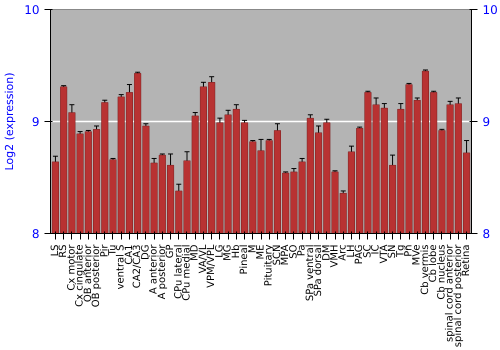 This screenshot has width=500, height=350. I want to click on x-tick-label: Retina, so click(466, 260).